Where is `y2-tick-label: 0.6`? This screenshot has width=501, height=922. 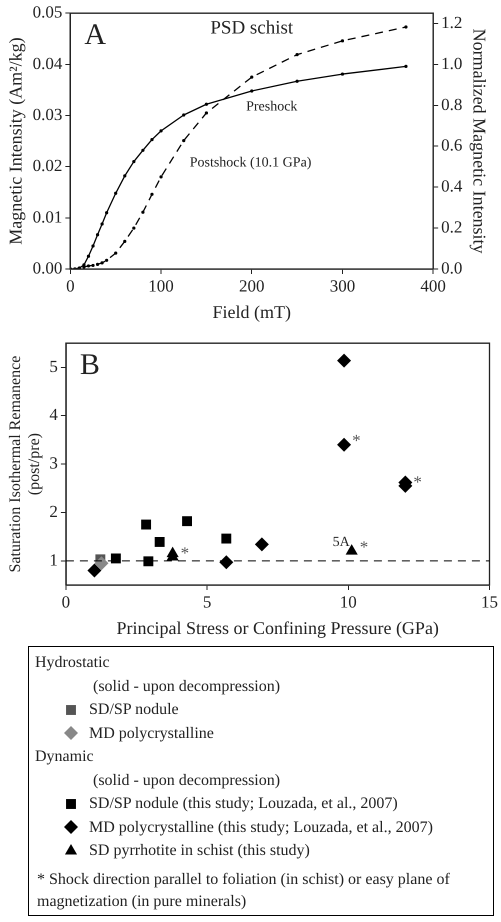 y2-tick-label: 0.6 is located at coordinates (451, 145).